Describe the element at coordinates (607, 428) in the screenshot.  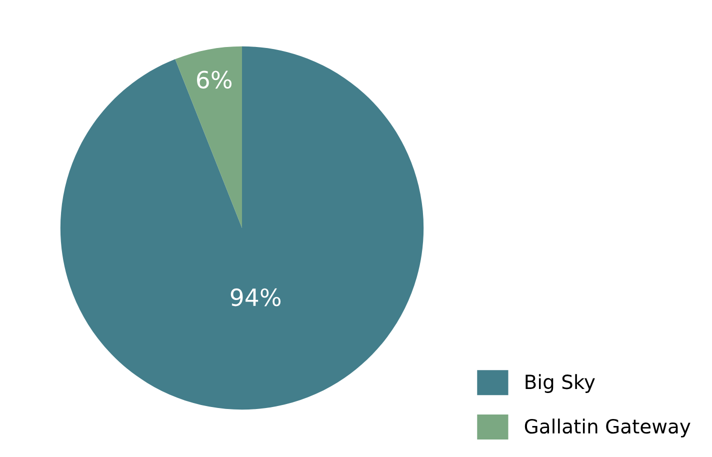
I see `legend-label: Gallatin Gateway` at that location.